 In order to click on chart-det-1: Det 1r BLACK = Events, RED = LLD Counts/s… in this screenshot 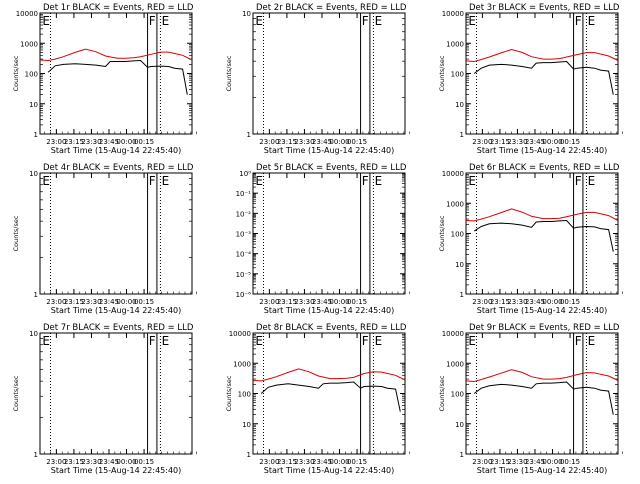, I will do `click(104, 79)`.